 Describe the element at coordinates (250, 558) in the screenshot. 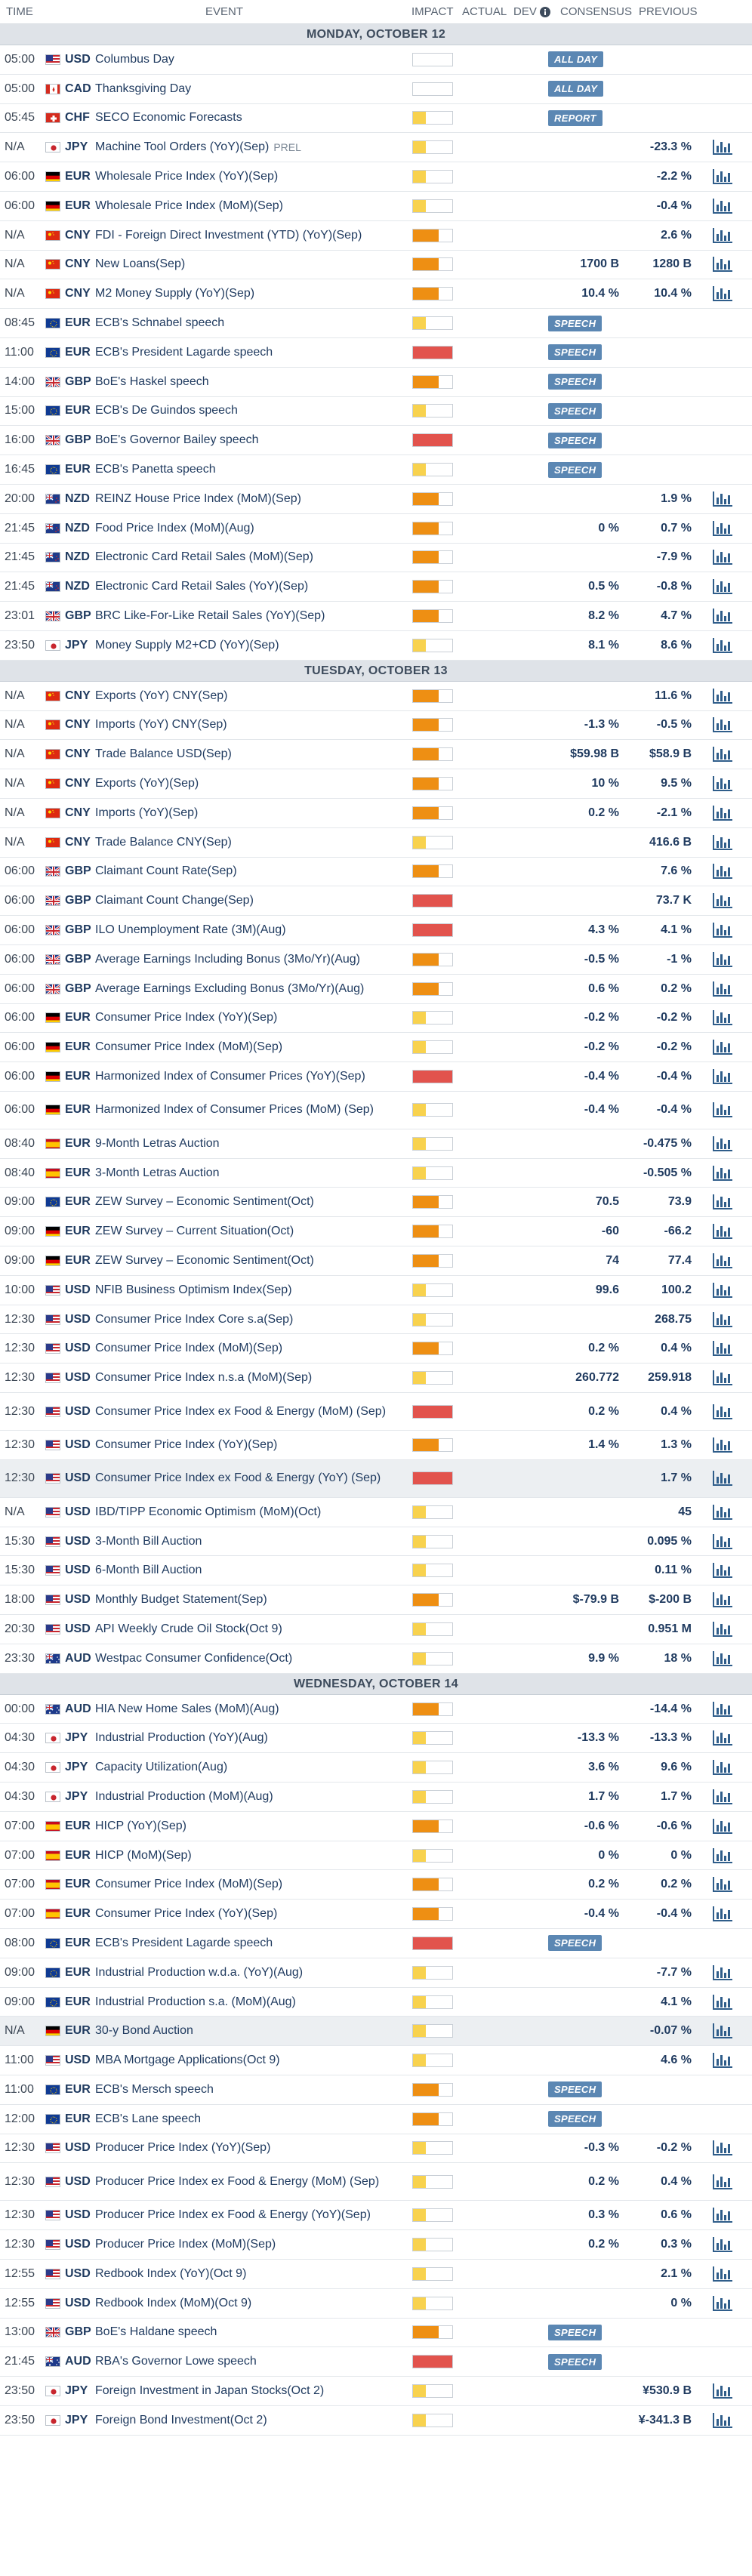

I see `event-name-link: Electronic Card Retail Sales (MoM)(Sep)` at that location.